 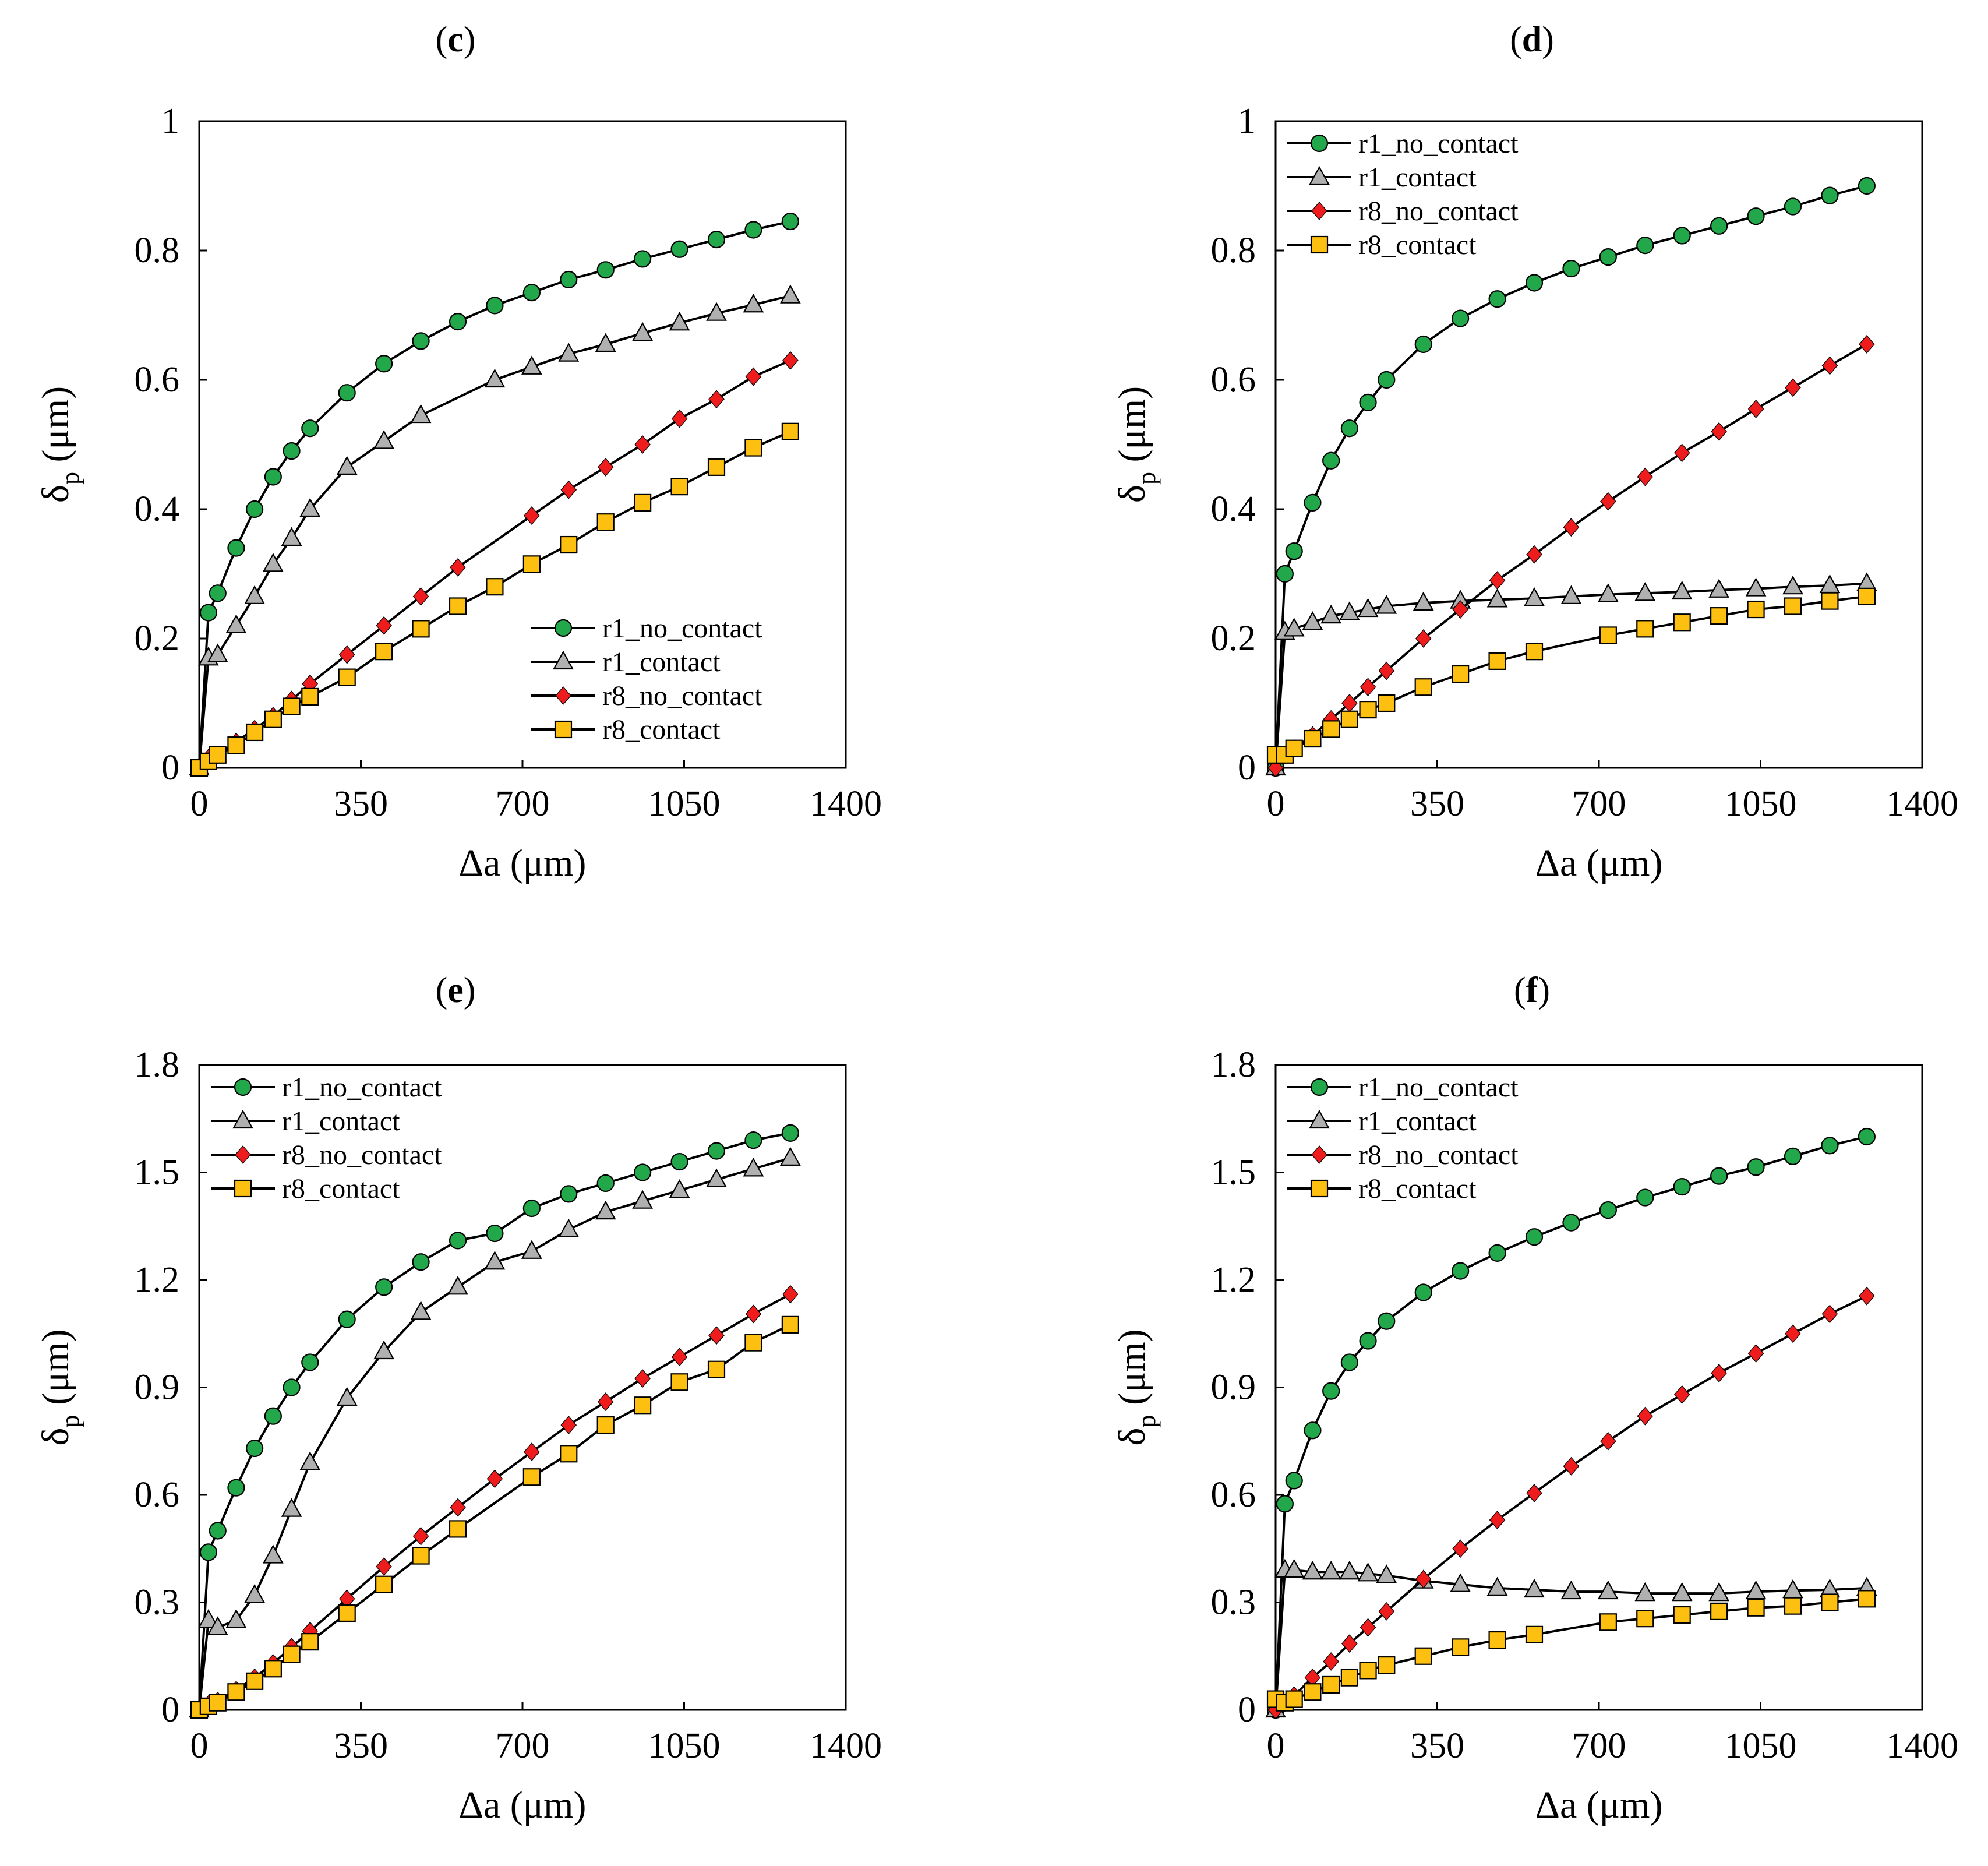 What do you see at coordinates (1571, 1650) in the screenshot?
I see `series-line` at bounding box center [1571, 1650].